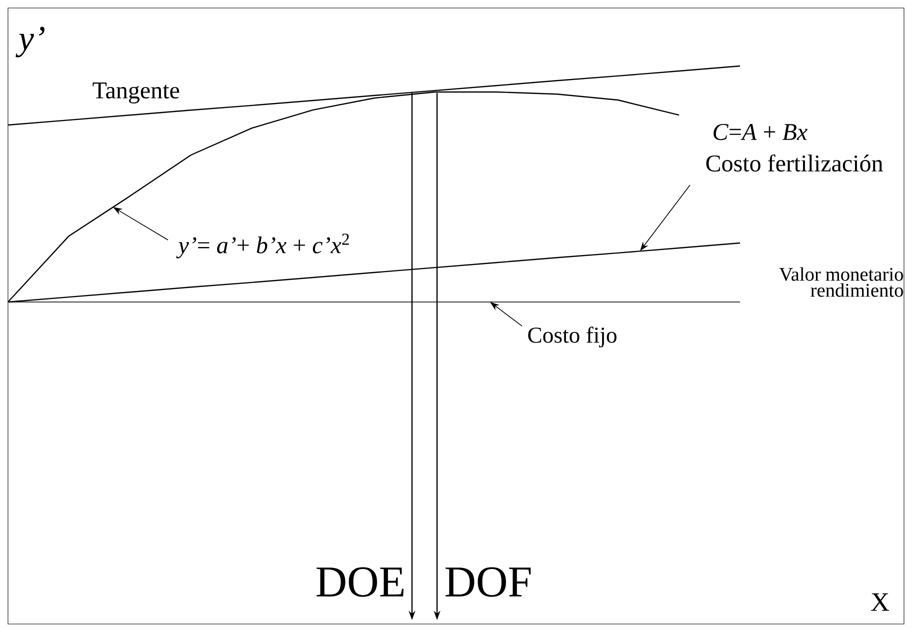 The width and height of the screenshot is (913, 634). What do you see at coordinates (360, 582) in the screenshot?
I see `text: DOE` at bounding box center [360, 582].